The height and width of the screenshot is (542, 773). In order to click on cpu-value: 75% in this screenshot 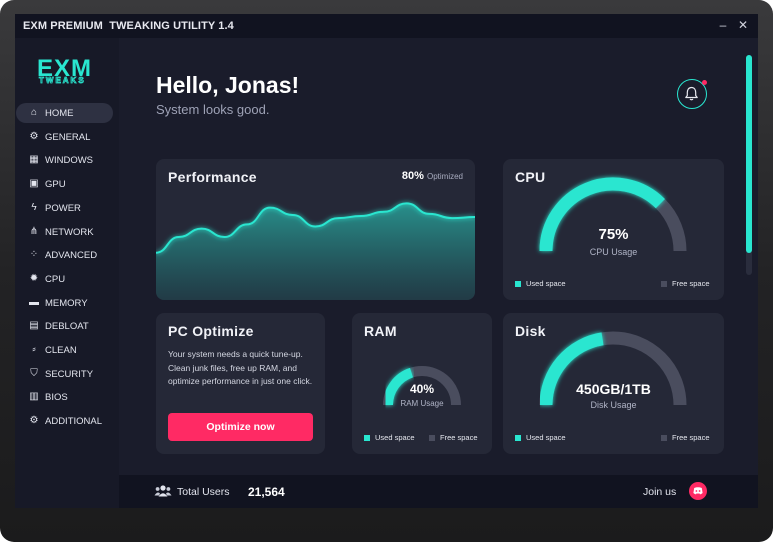, I will do `click(613, 234)`.